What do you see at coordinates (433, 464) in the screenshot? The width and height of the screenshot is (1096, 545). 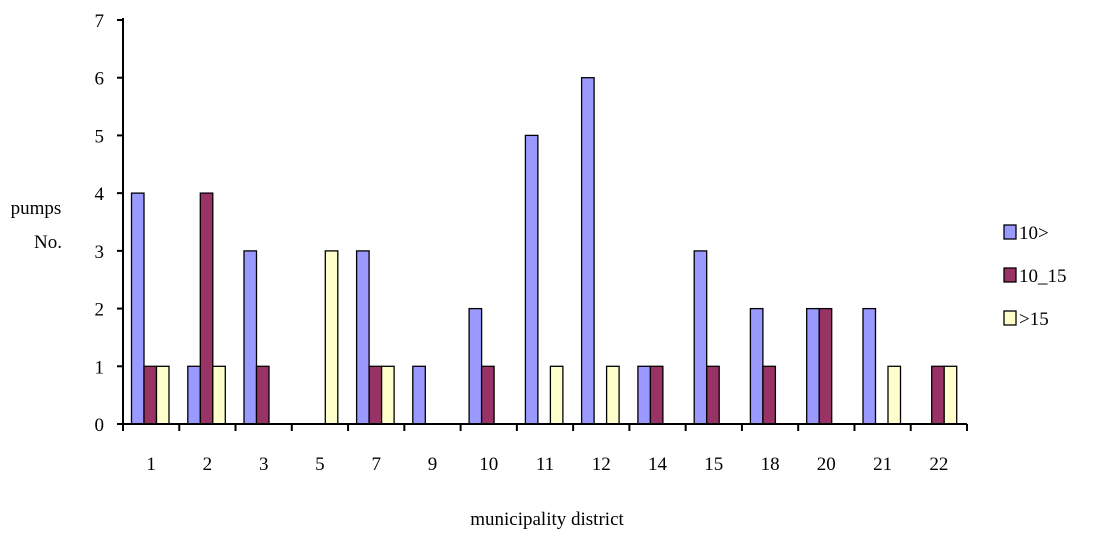 I see `x-tick-label: 9` at bounding box center [433, 464].